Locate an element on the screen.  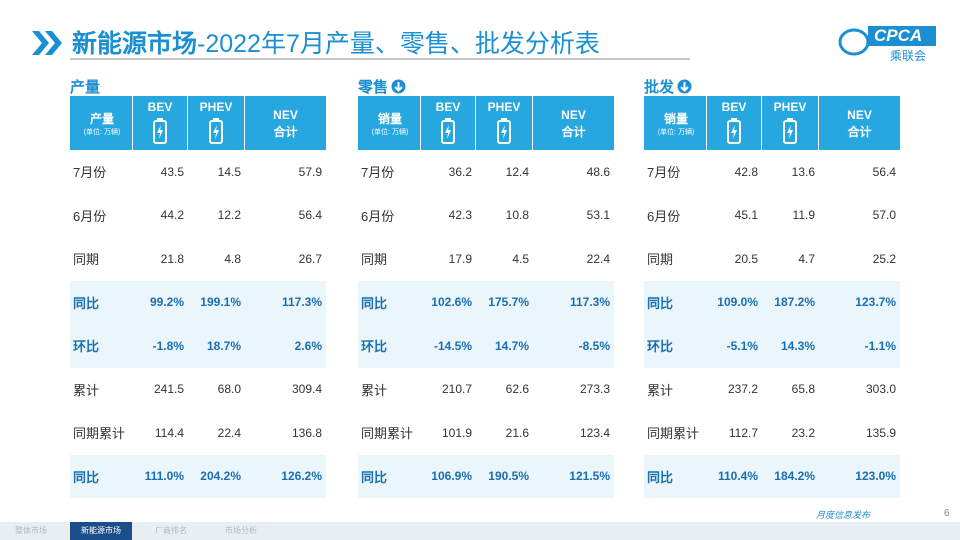
cell-value: 4.8 is located at coordinates (232, 258).